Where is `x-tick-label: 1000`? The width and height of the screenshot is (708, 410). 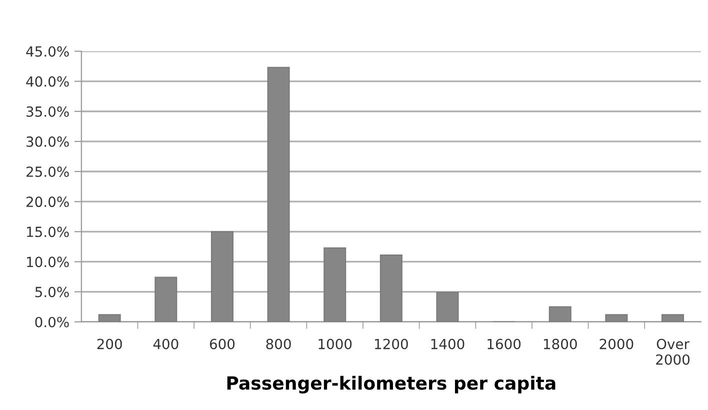
x-tick-label: 1000 is located at coordinates (335, 344).